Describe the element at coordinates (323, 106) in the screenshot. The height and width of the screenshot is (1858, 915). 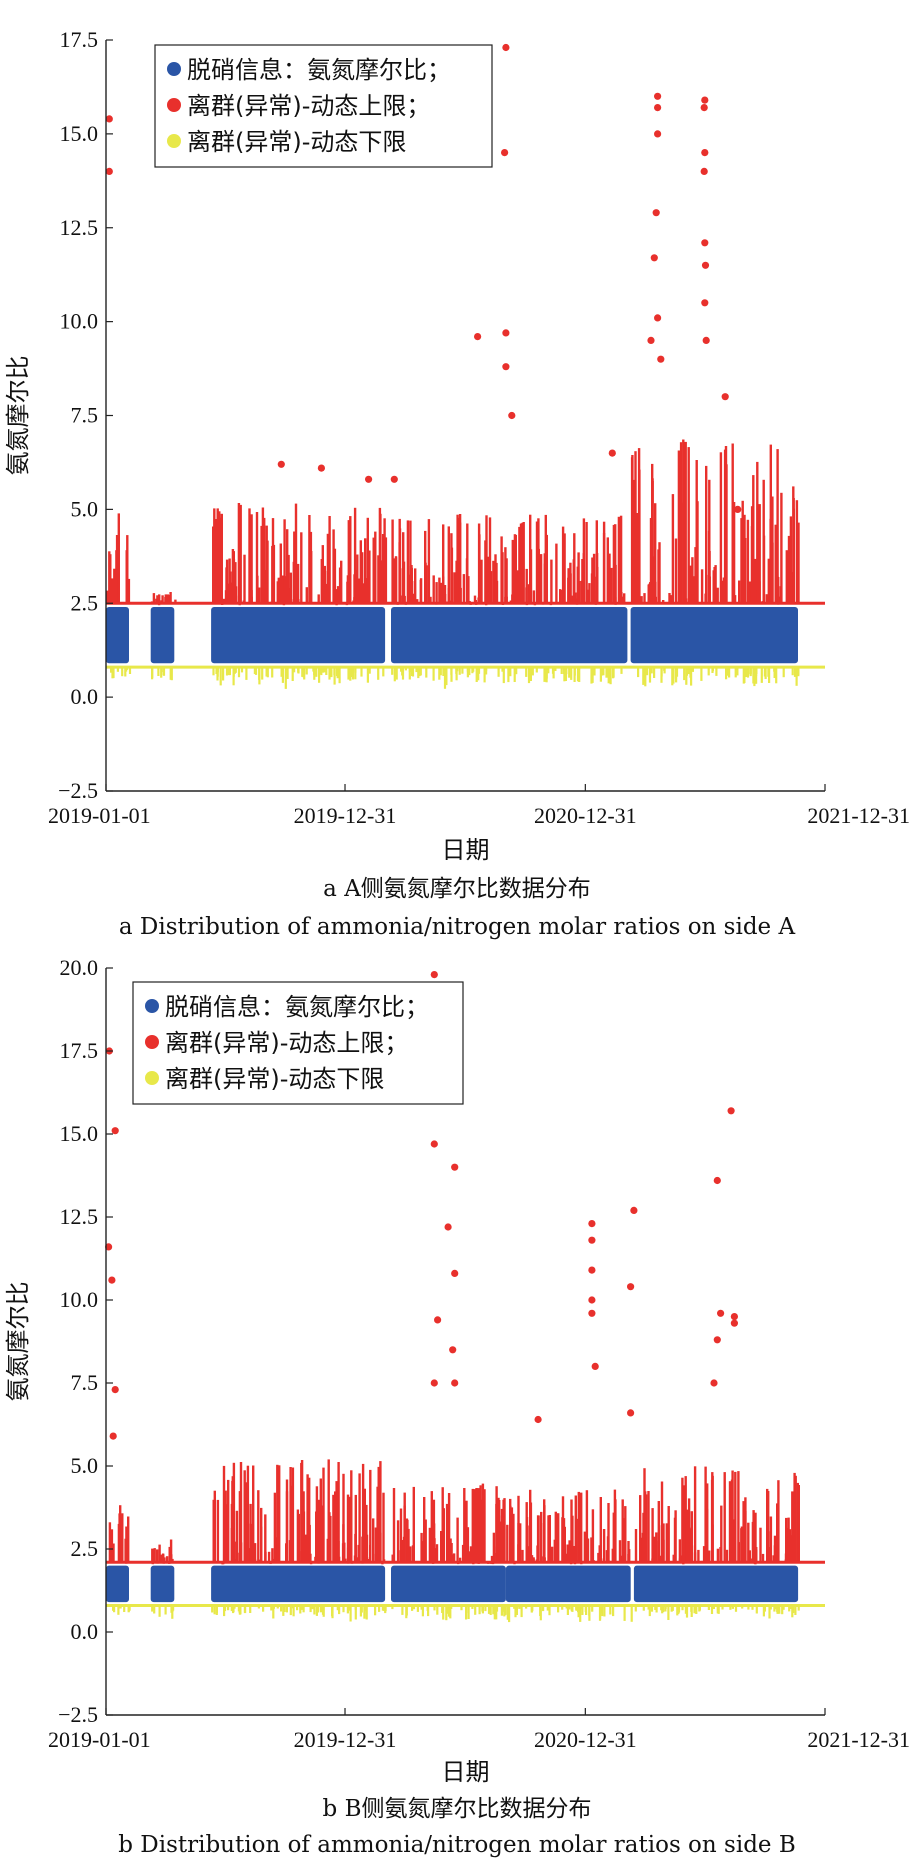
I see `legend-box` at that location.